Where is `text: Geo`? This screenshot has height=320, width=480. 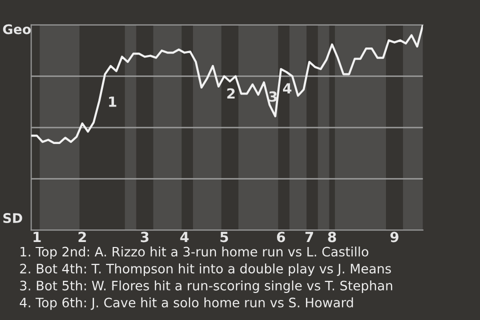 text: Geo is located at coordinates (17, 29).